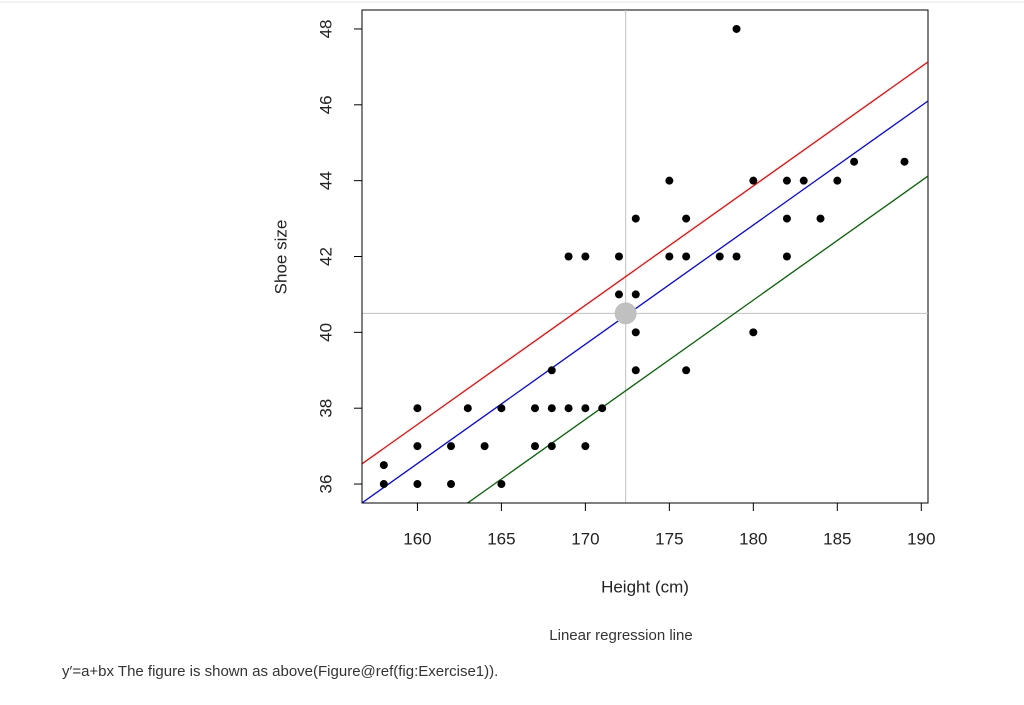 The width and height of the screenshot is (1024, 705). Describe the element at coordinates (325, 484) in the screenshot. I see `y-tick-label: 36` at that location.